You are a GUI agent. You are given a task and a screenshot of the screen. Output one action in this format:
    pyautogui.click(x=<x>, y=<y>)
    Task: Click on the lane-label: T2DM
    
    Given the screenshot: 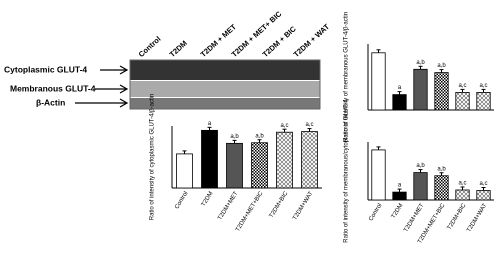 What is the action you would take?
    pyautogui.click(x=178, y=49)
    